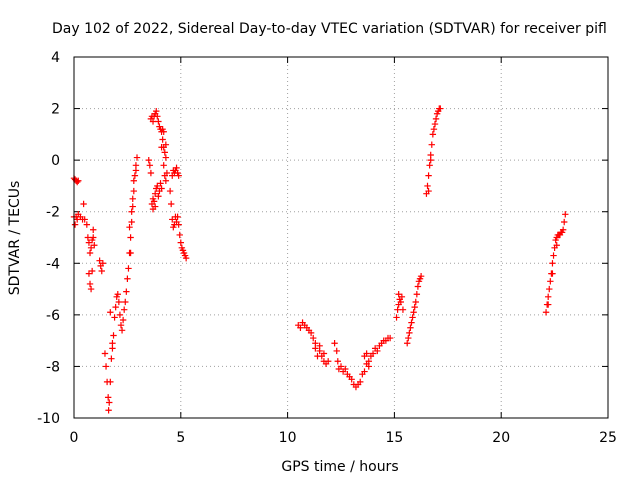 This screenshot has height=480, width=640. Describe the element at coordinates (288, 438) in the screenshot. I see `x-tick-label: 10` at that location.